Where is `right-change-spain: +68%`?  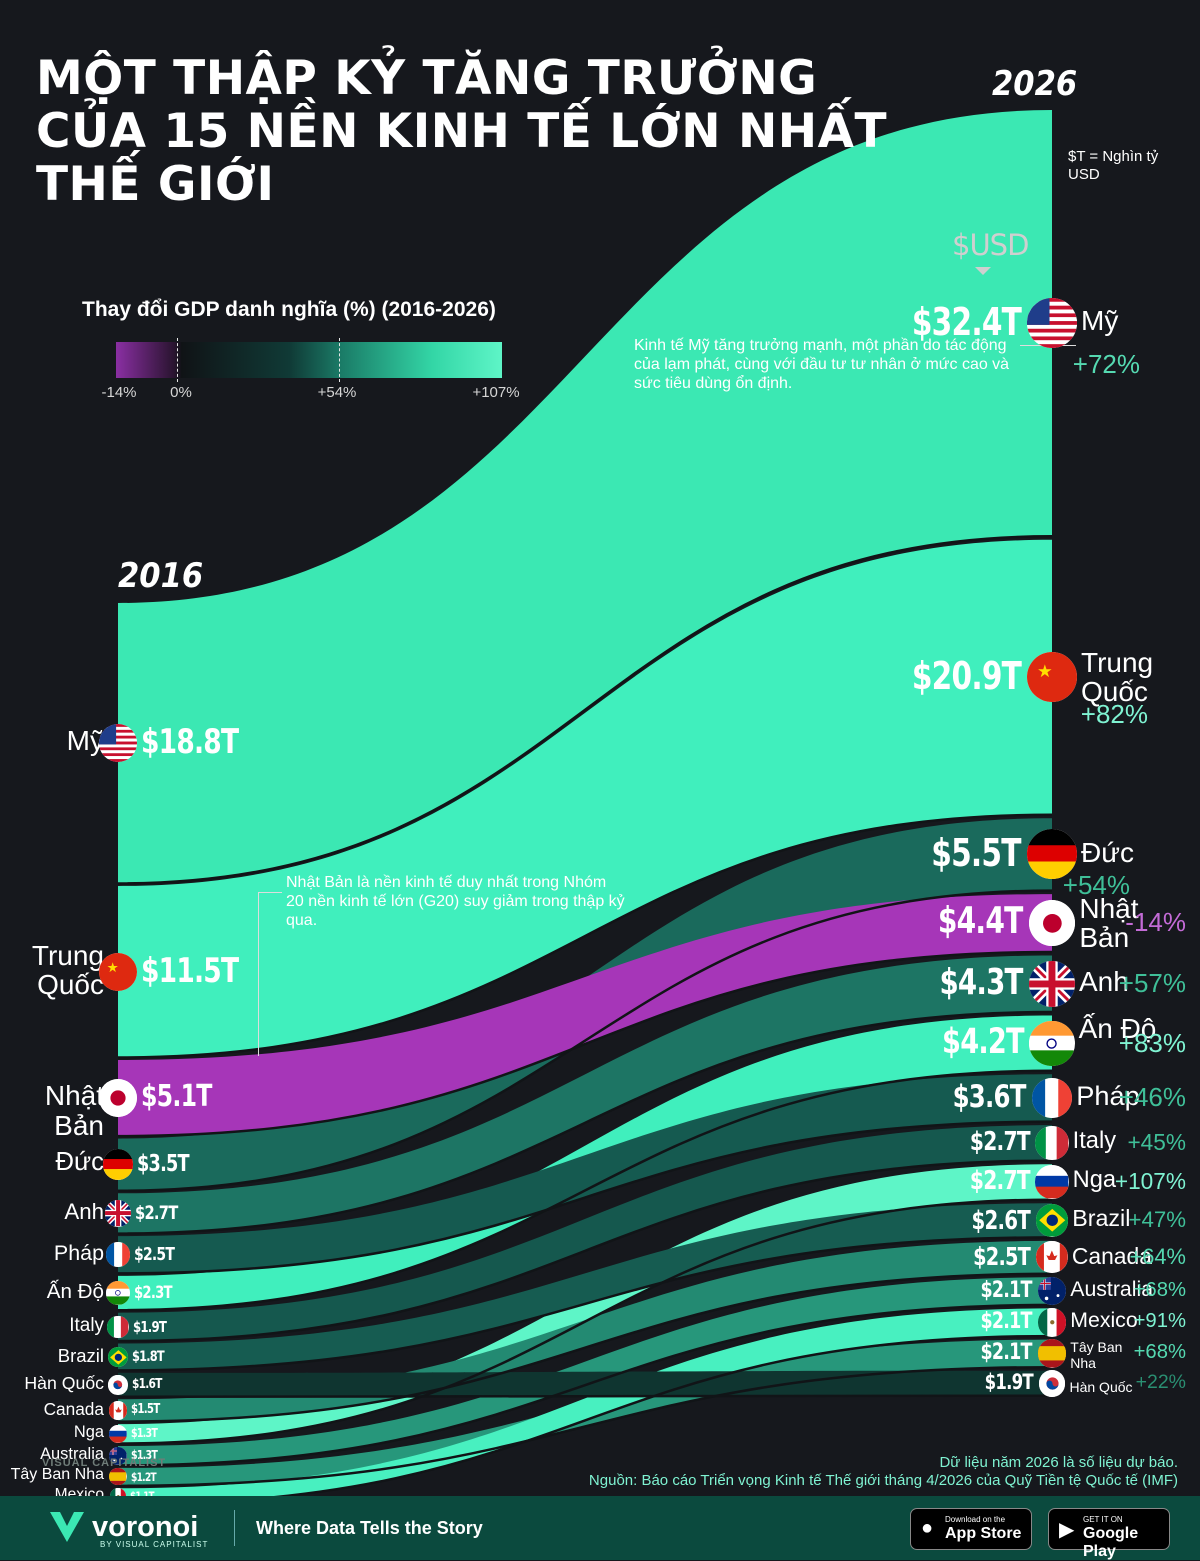 right-change-spain: +68% is located at coordinates (1159, 1352).